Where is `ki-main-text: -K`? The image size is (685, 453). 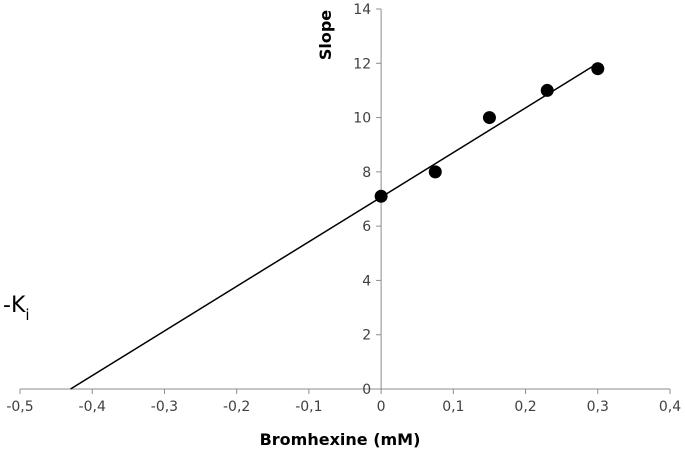 ki-main-text: -K is located at coordinates (14, 305).